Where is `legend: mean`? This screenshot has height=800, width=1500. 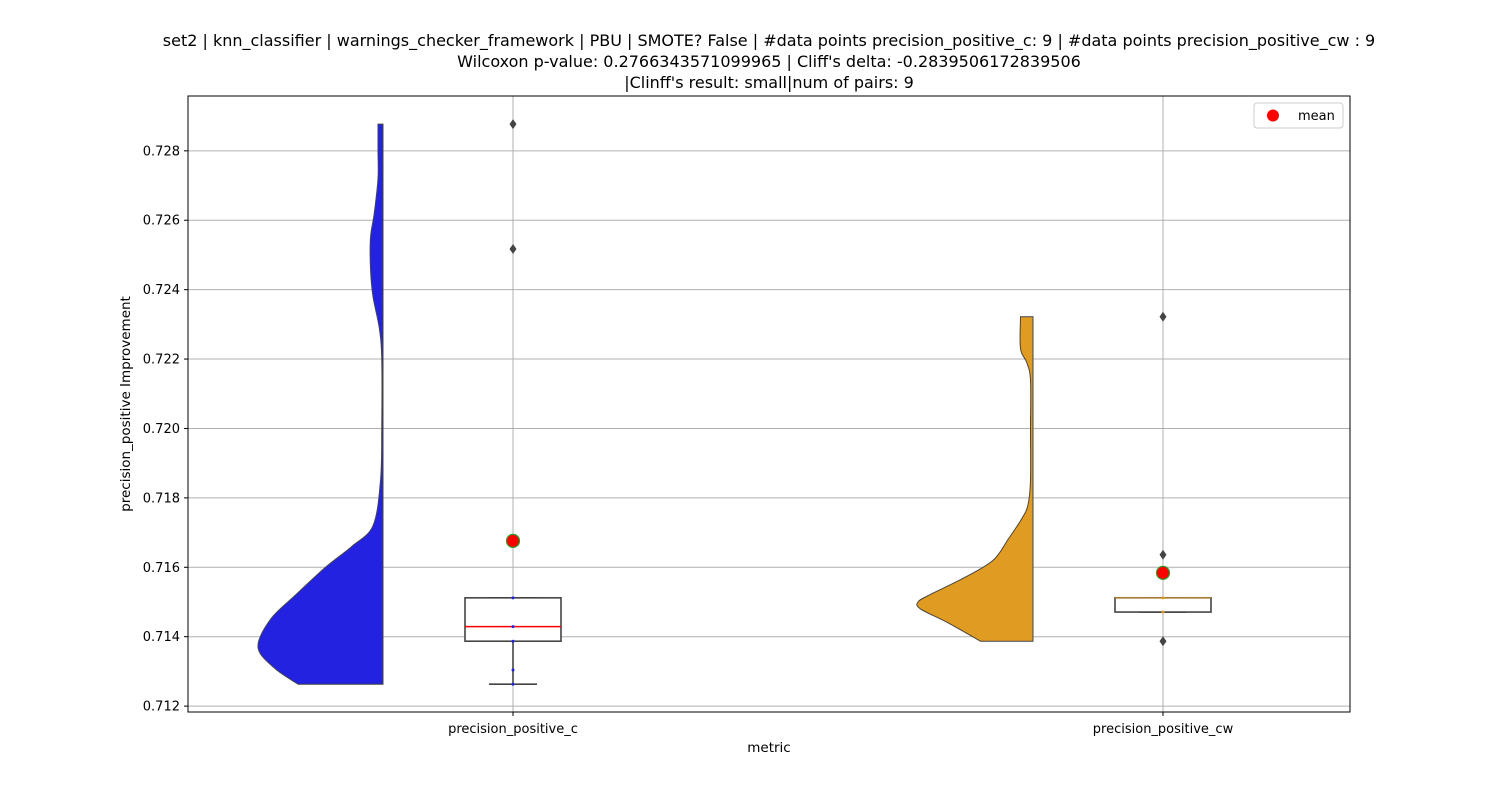
legend: mean is located at coordinates (1298, 115).